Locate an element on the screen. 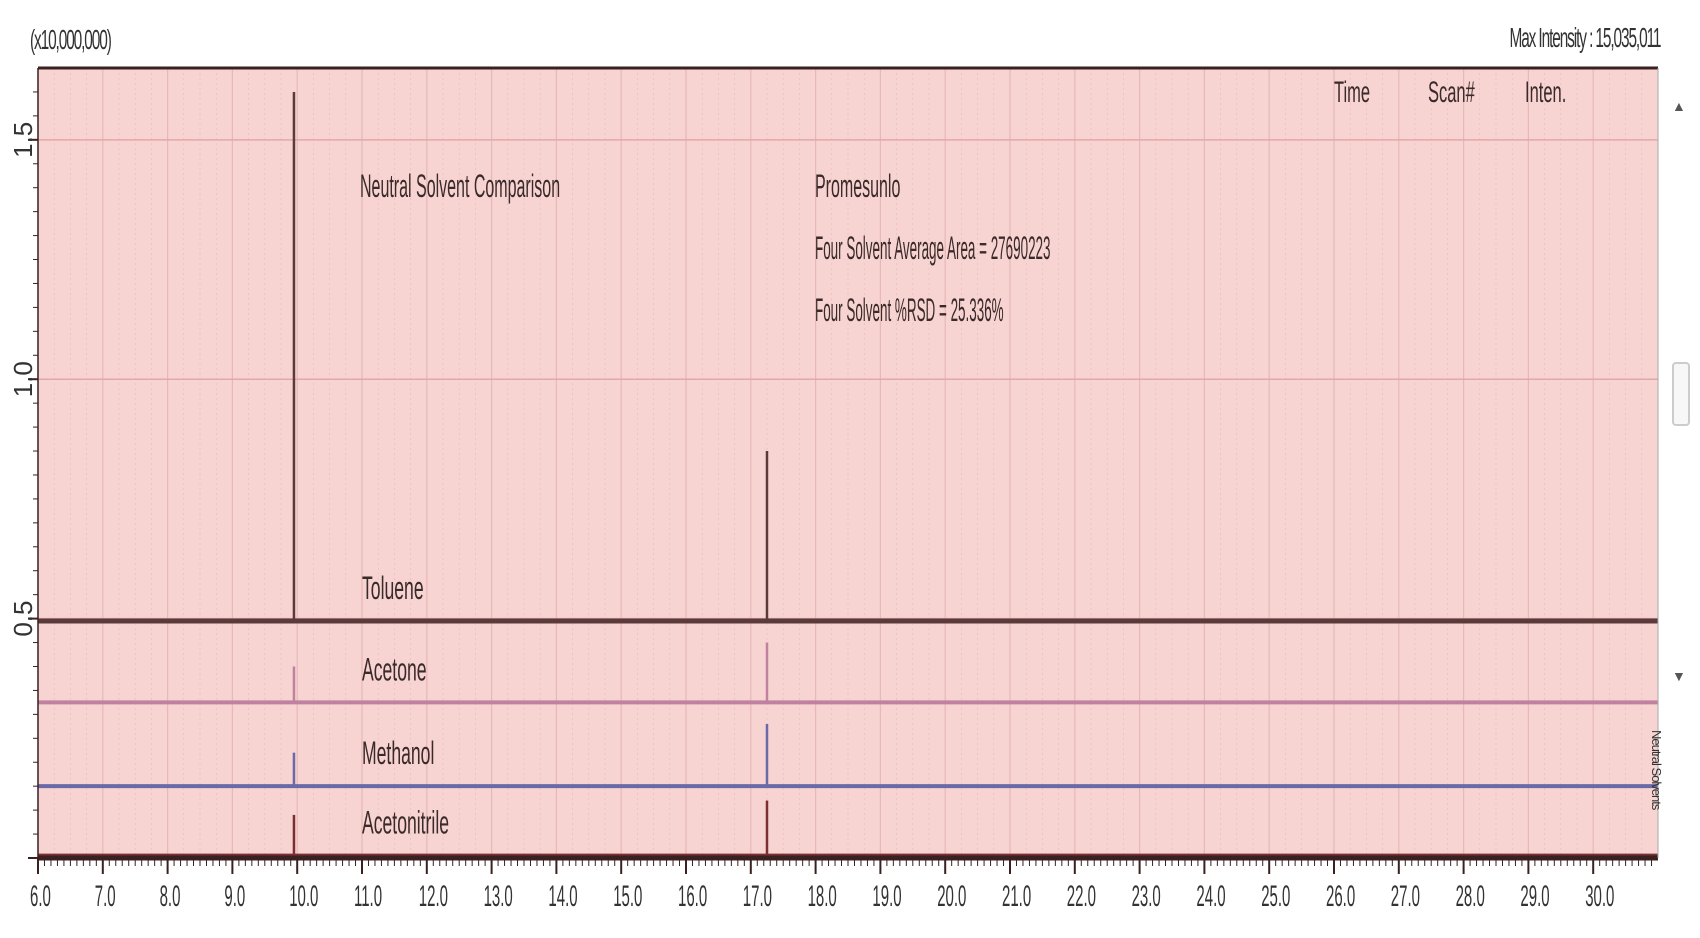 The width and height of the screenshot is (1700, 938). x-tick-label: 17.0 is located at coordinates (757, 897).